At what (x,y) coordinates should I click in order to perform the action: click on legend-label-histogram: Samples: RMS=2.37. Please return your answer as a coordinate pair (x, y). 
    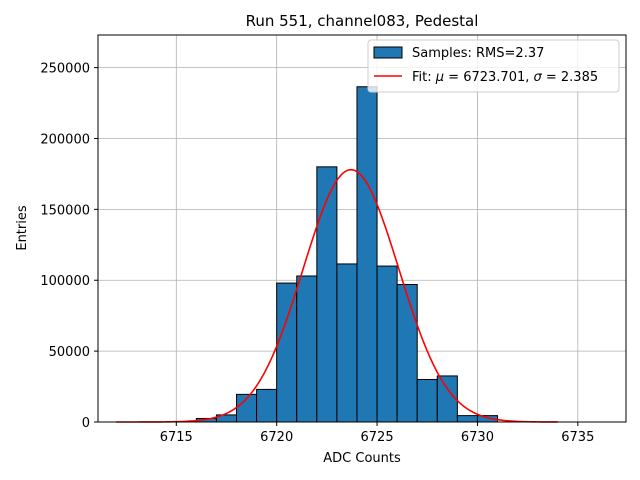
    Looking at the image, I should click on (478, 53).